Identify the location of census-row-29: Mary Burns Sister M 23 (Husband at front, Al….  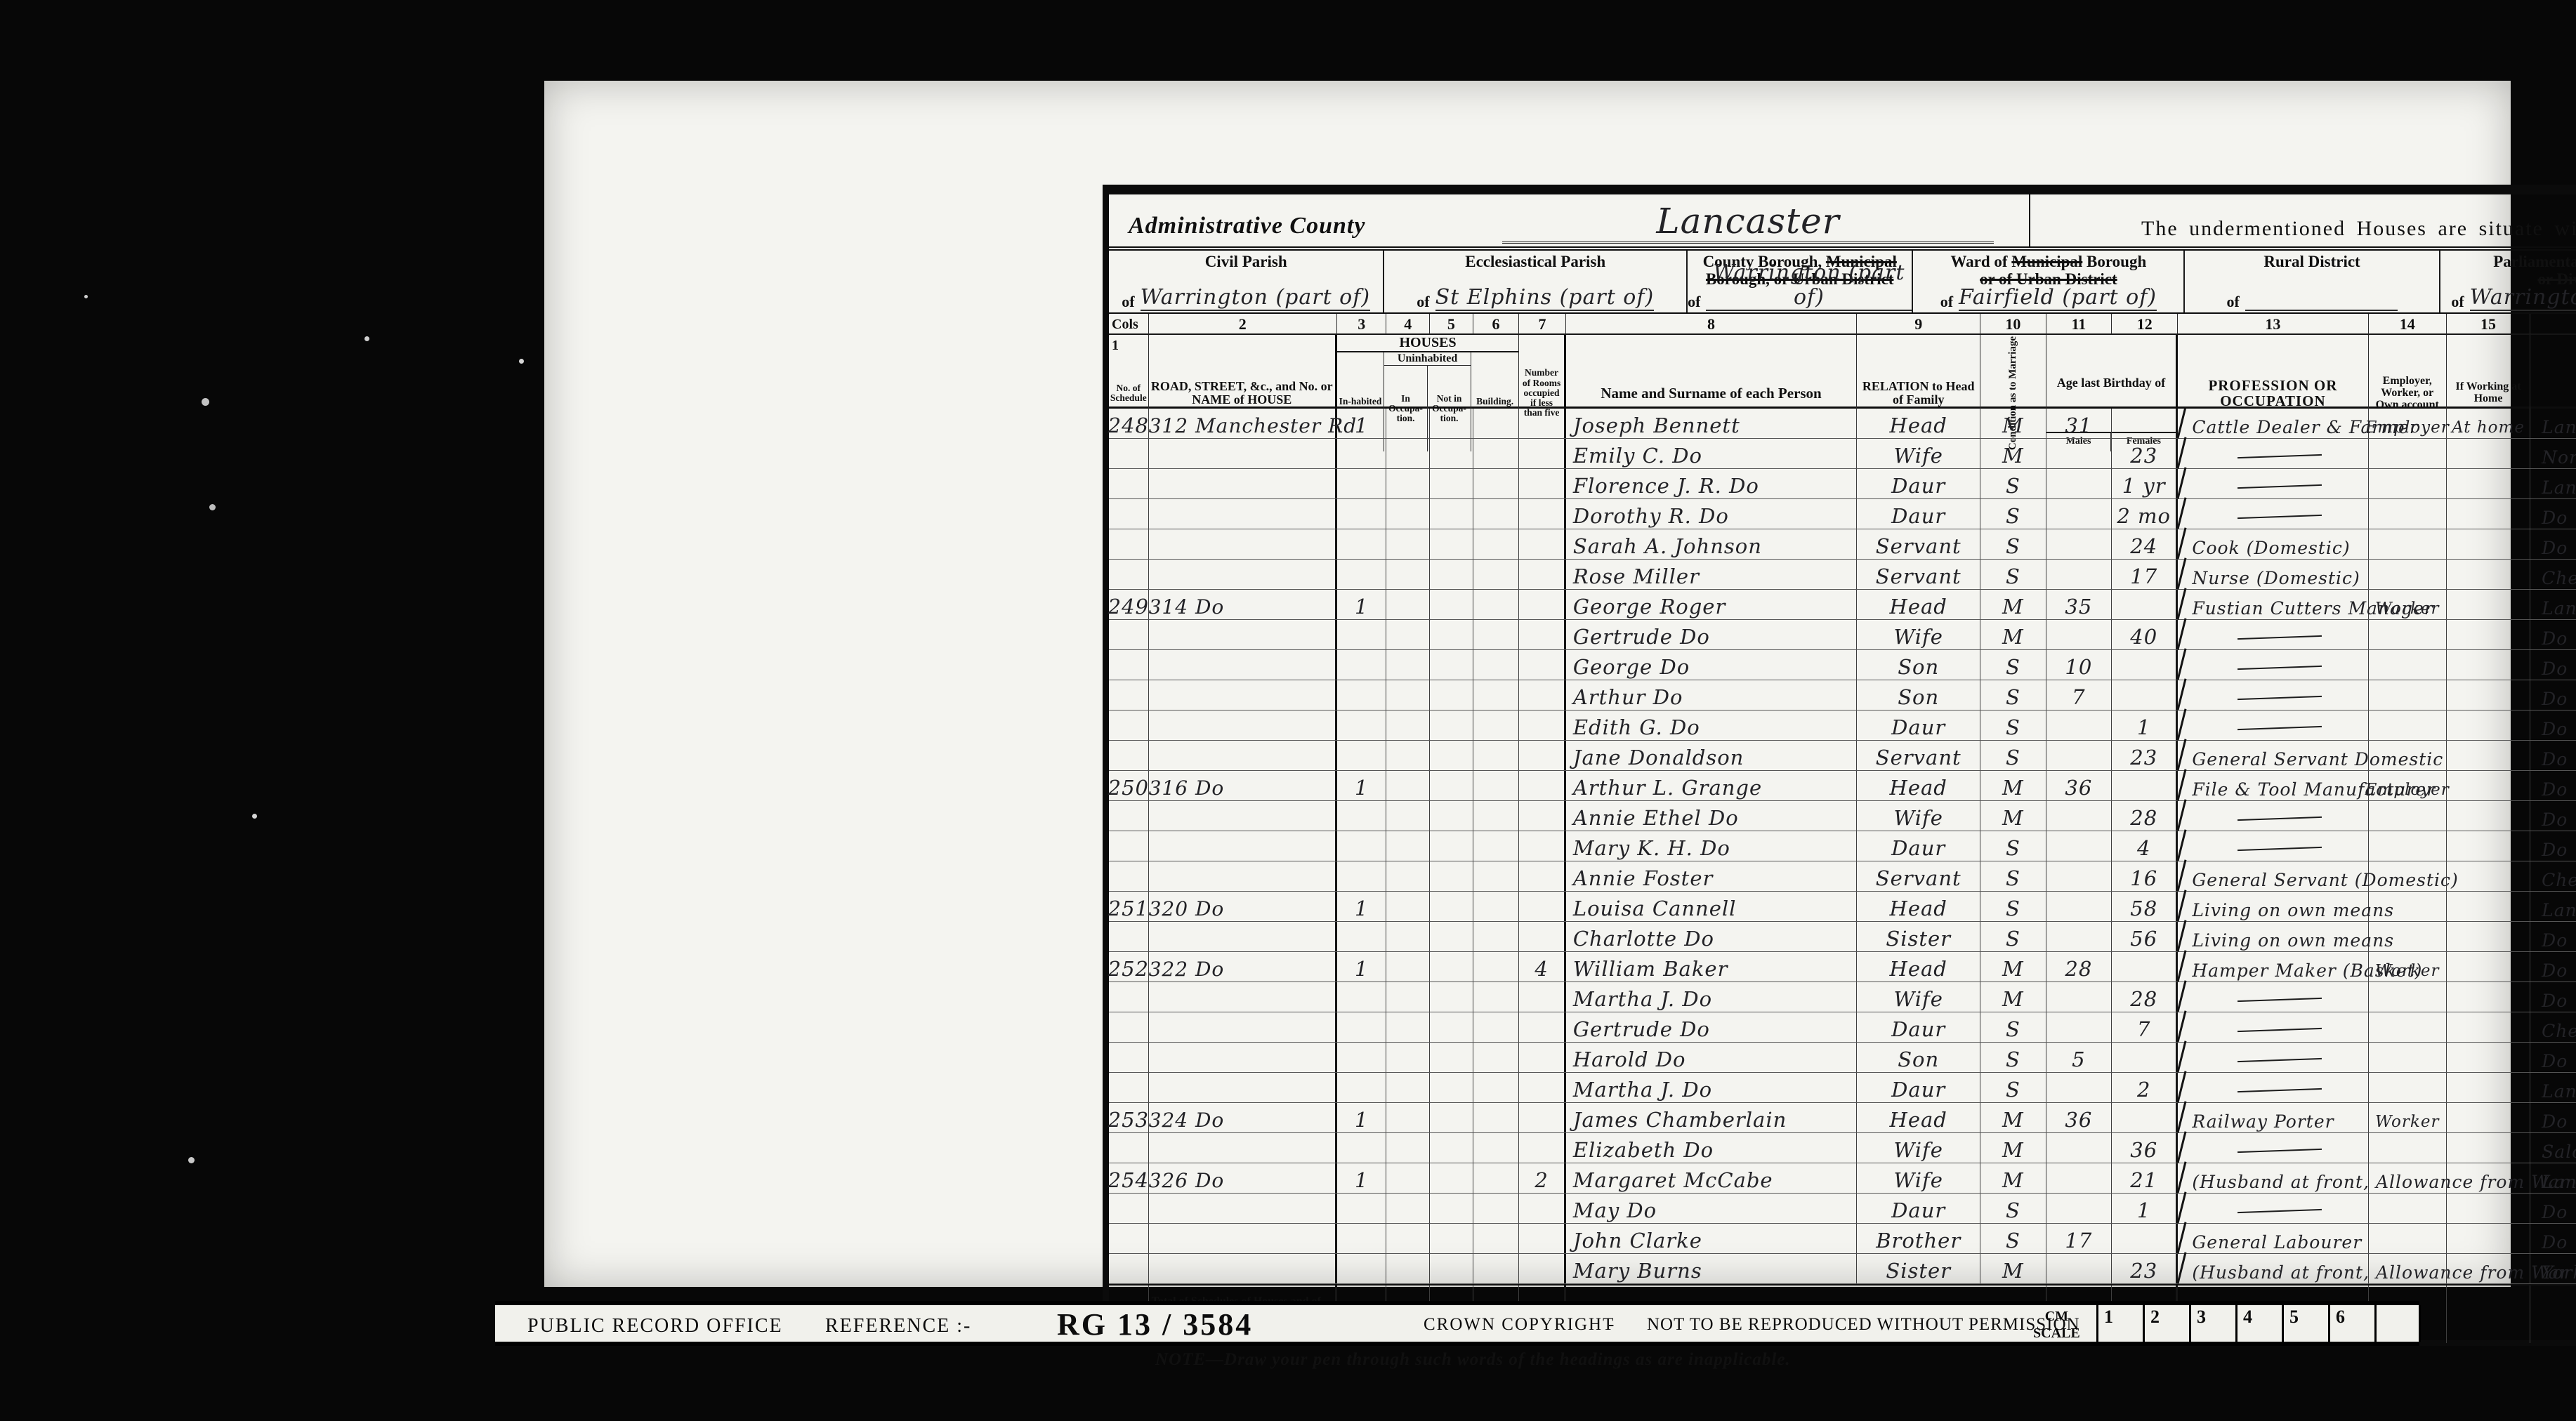
(1842, 1269).